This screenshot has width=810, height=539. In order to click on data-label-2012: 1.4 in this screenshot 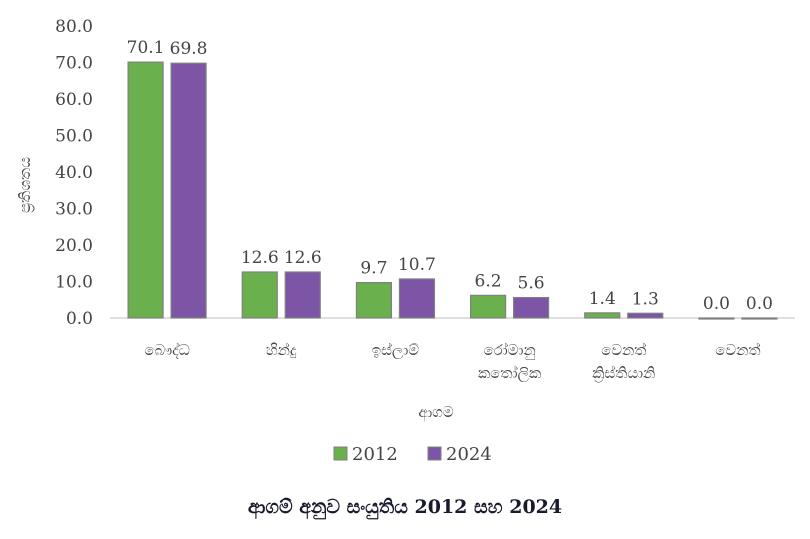, I will do `click(602, 299)`.